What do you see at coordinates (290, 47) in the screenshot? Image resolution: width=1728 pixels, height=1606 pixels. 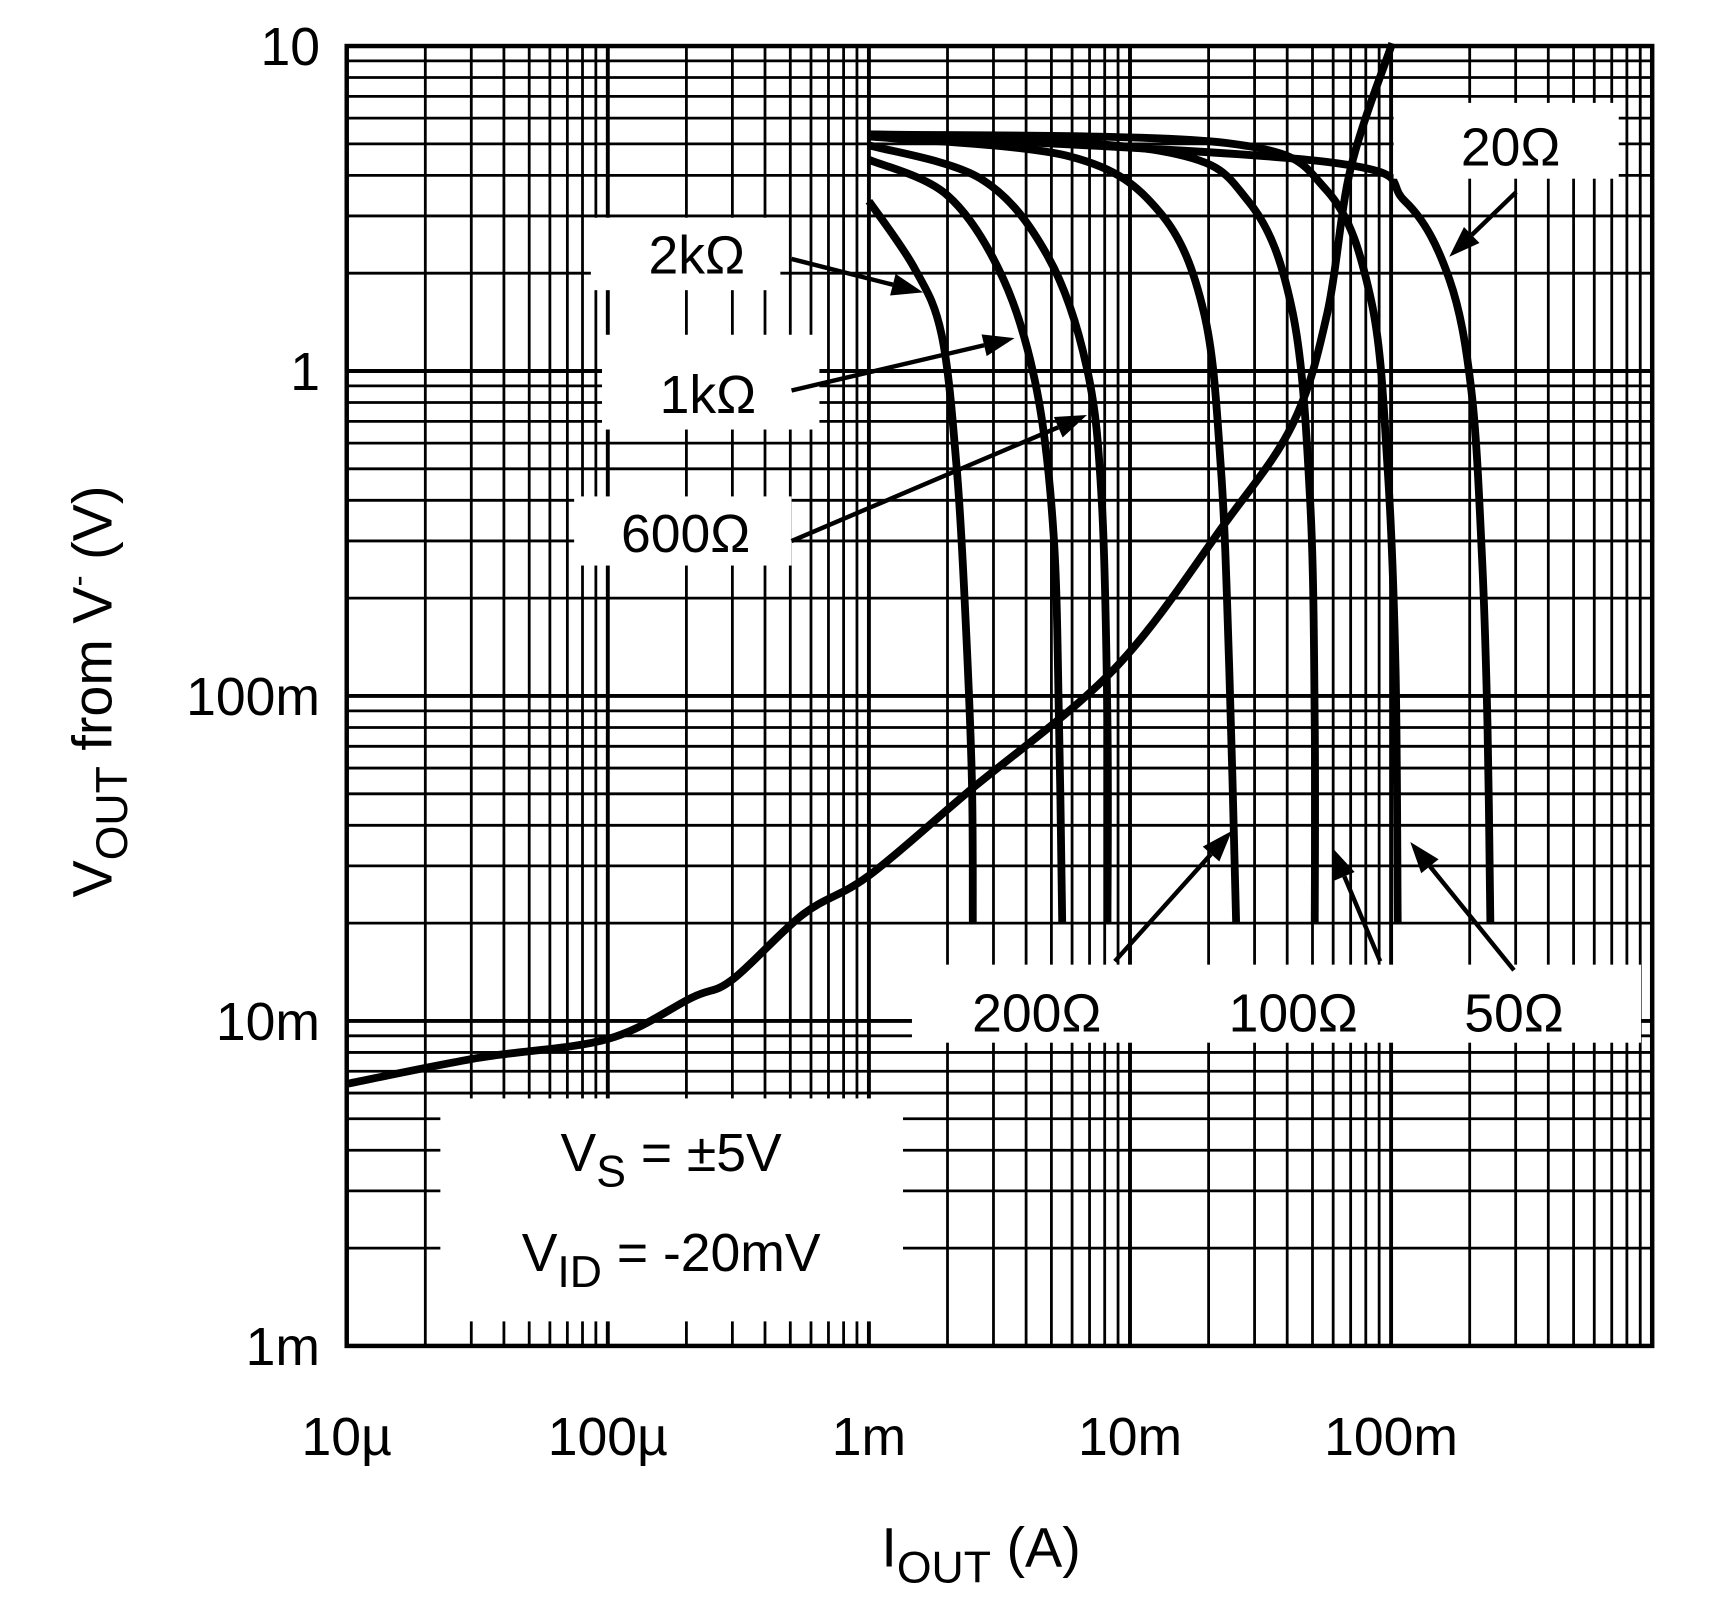 I see `y-tick-label: 10` at bounding box center [290, 47].